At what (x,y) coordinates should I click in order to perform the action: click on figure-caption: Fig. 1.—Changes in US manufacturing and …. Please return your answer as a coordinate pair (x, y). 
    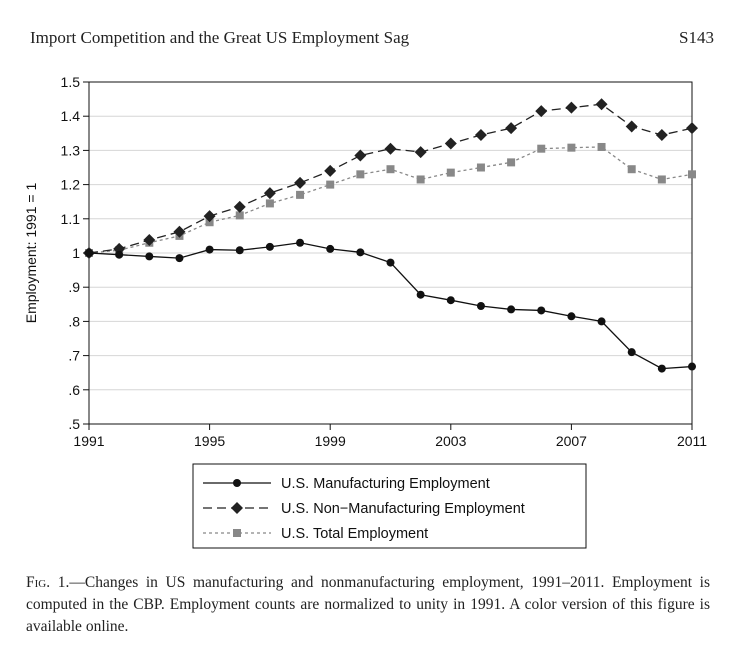
    Looking at the image, I should click on (368, 605).